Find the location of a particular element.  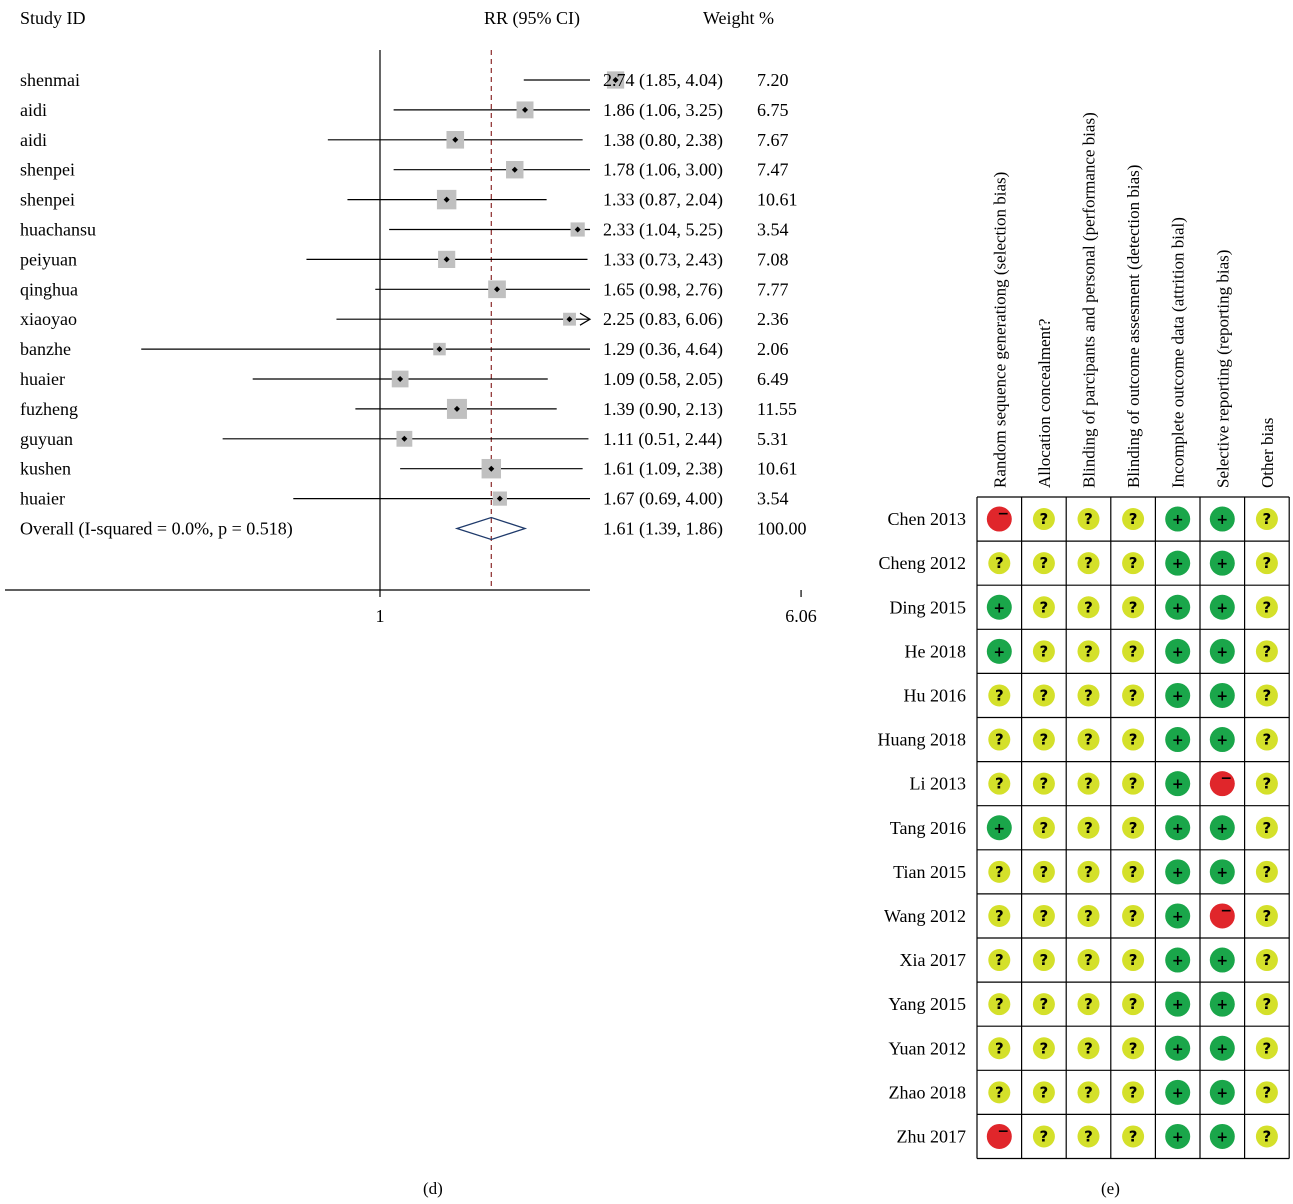

bias-study-name: Zhao 2018 is located at coordinates (927, 1092).